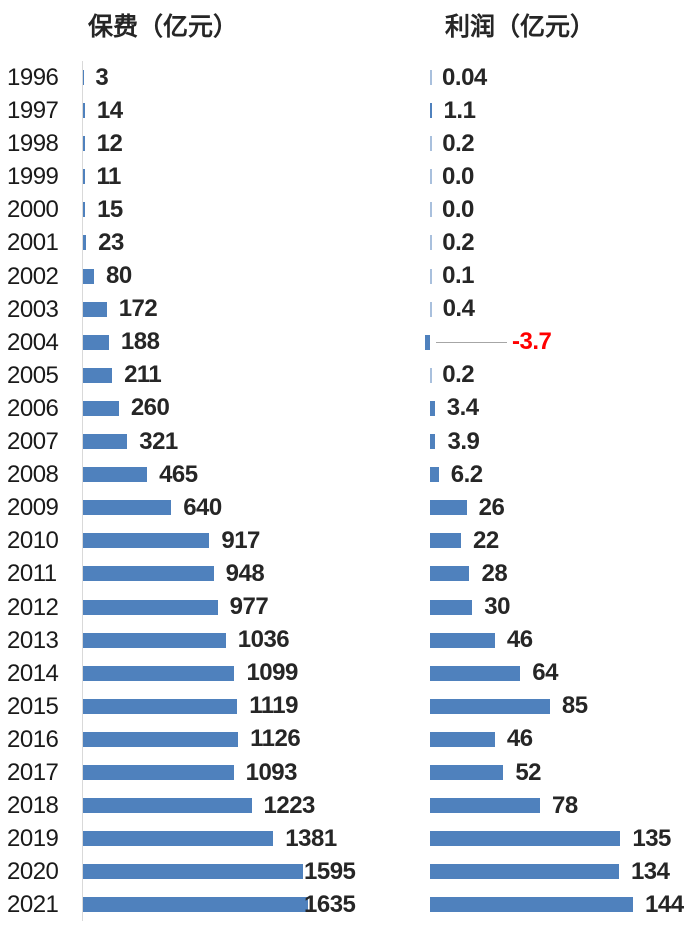 The image size is (700, 930). Describe the element at coordinates (256, 673) in the screenshot. I see `premium-bar-cell: 1099` at that location.